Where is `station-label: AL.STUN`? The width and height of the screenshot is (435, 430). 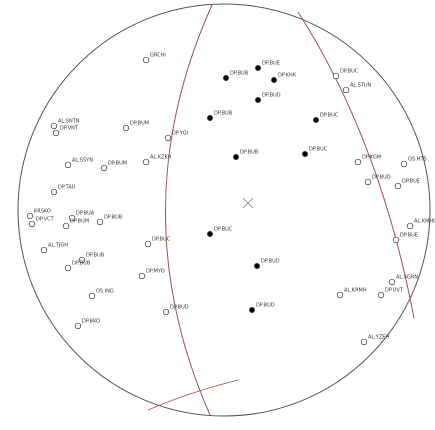 station-label: AL.STUN is located at coordinates (361, 86).